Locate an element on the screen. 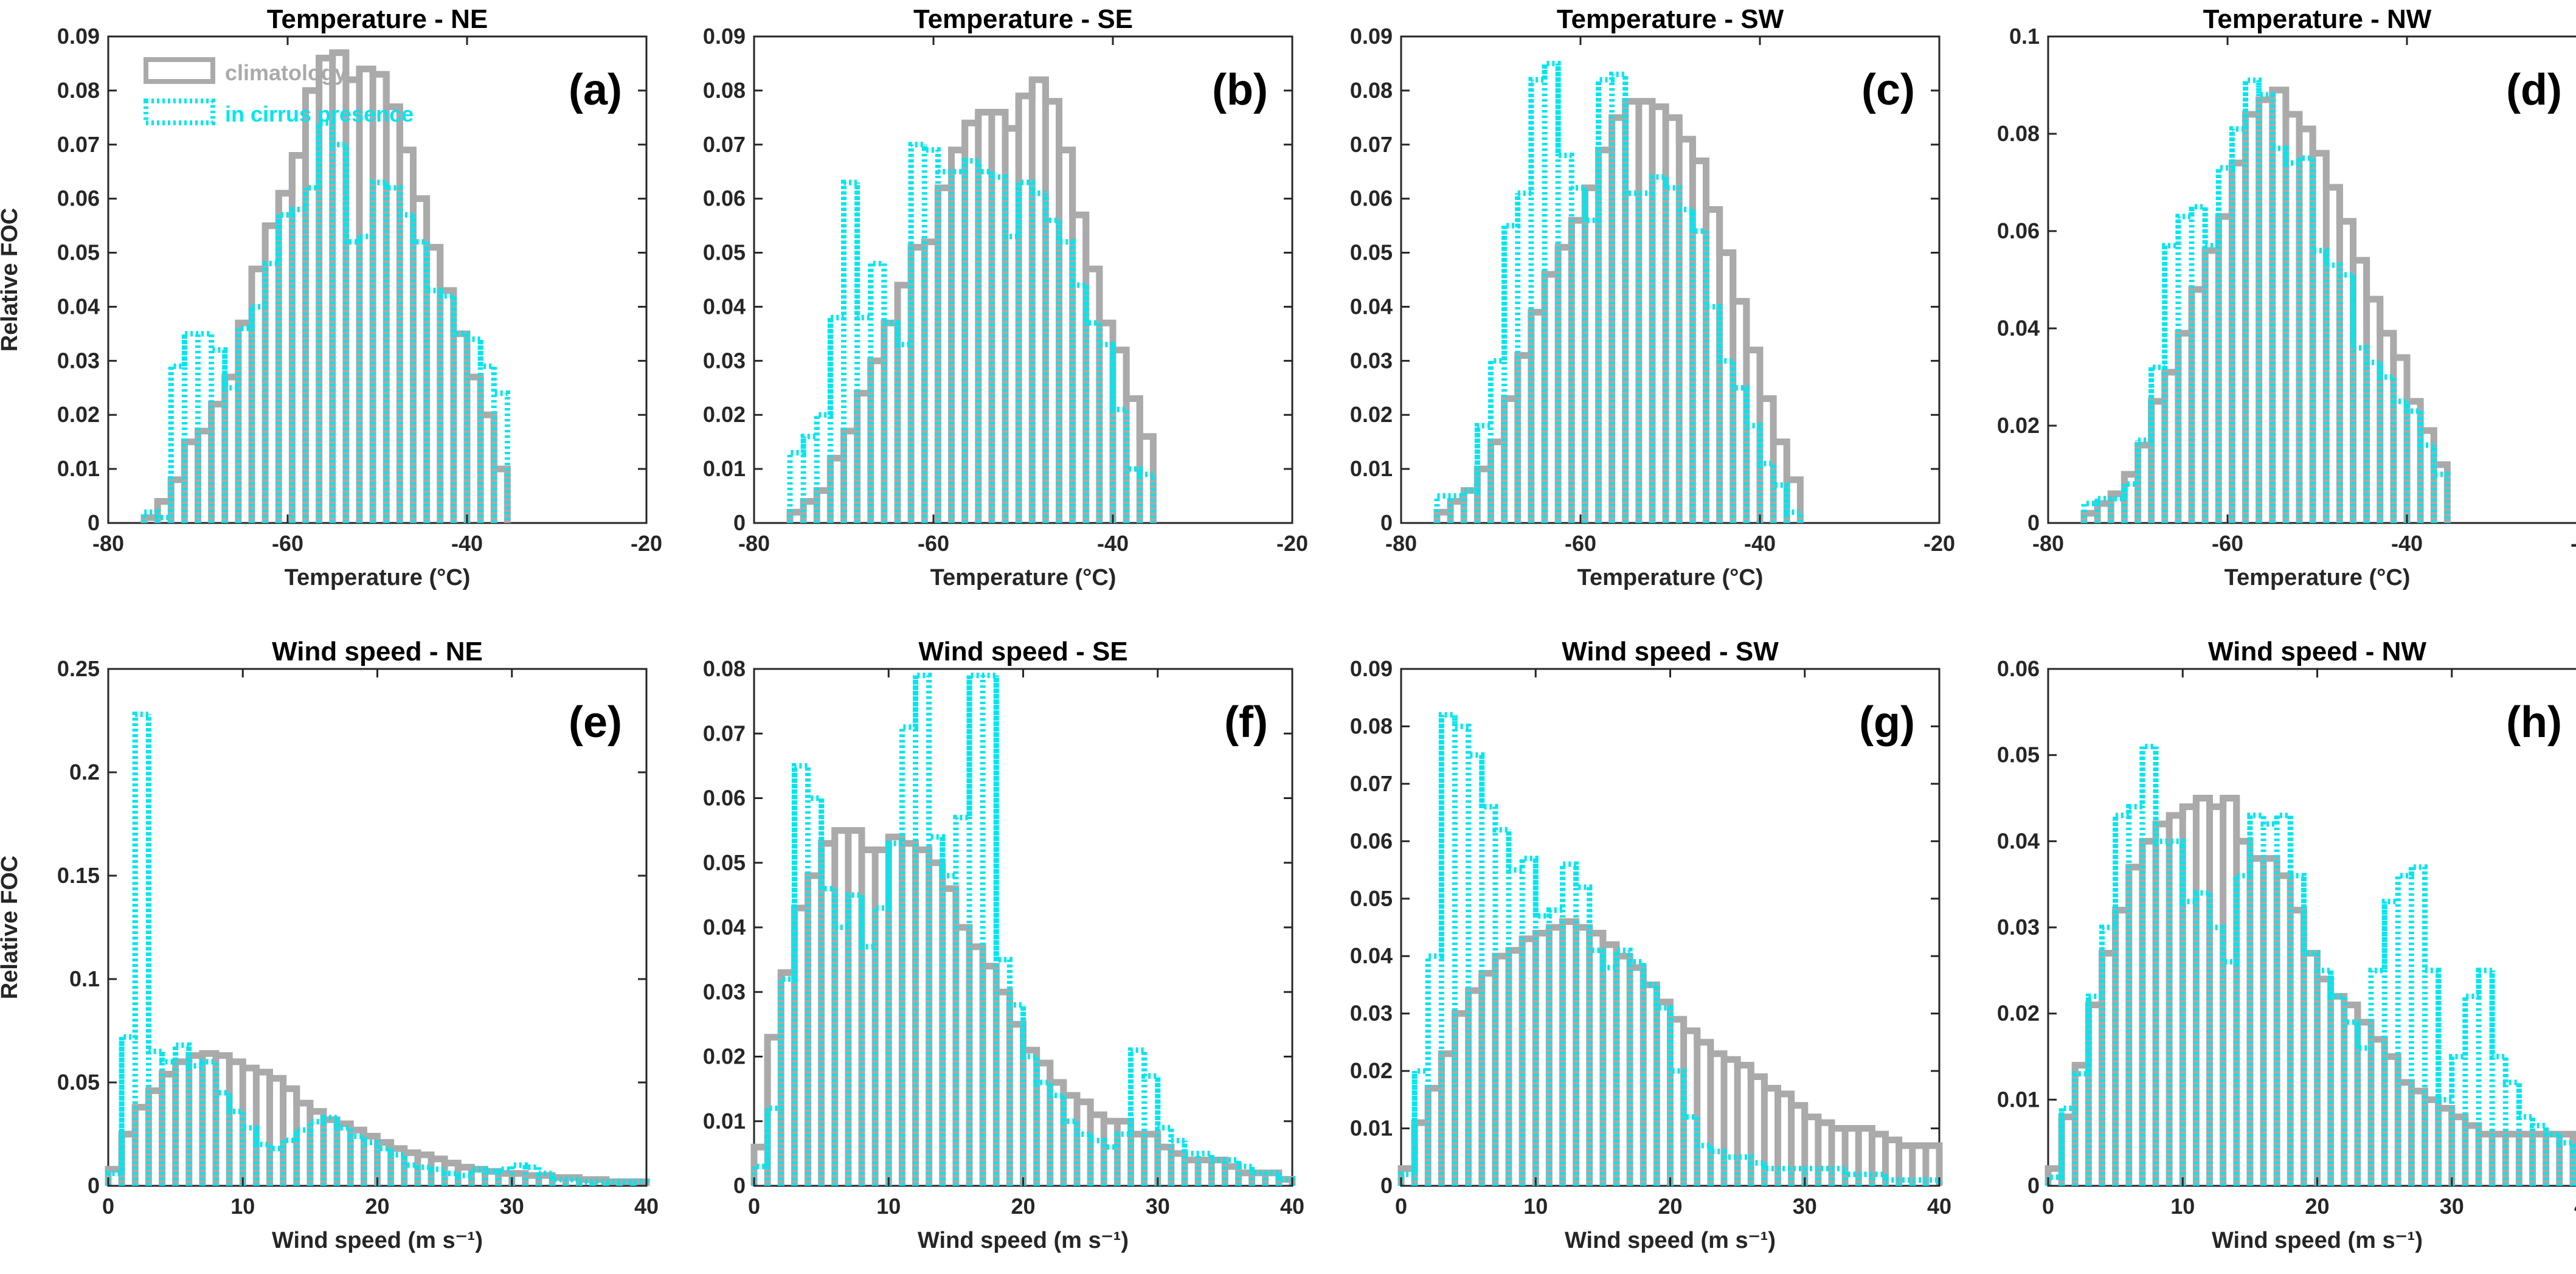  y-tick-label: 0.1 is located at coordinates (84, 978).